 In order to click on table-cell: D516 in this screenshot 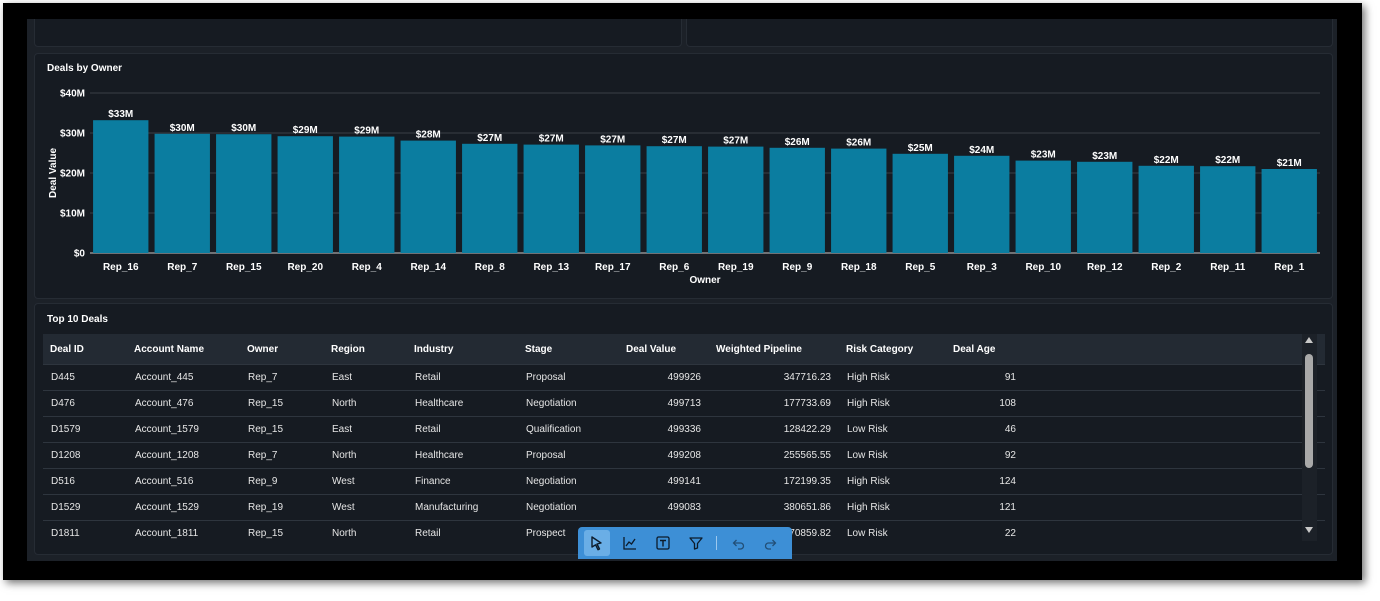, I will do `click(85, 481)`.